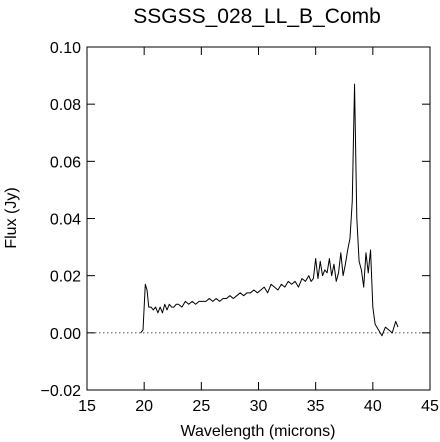 This screenshot has width=440, height=442. What do you see at coordinates (87, 406) in the screenshot?
I see `x-tick-label: 15` at bounding box center [87, 406].